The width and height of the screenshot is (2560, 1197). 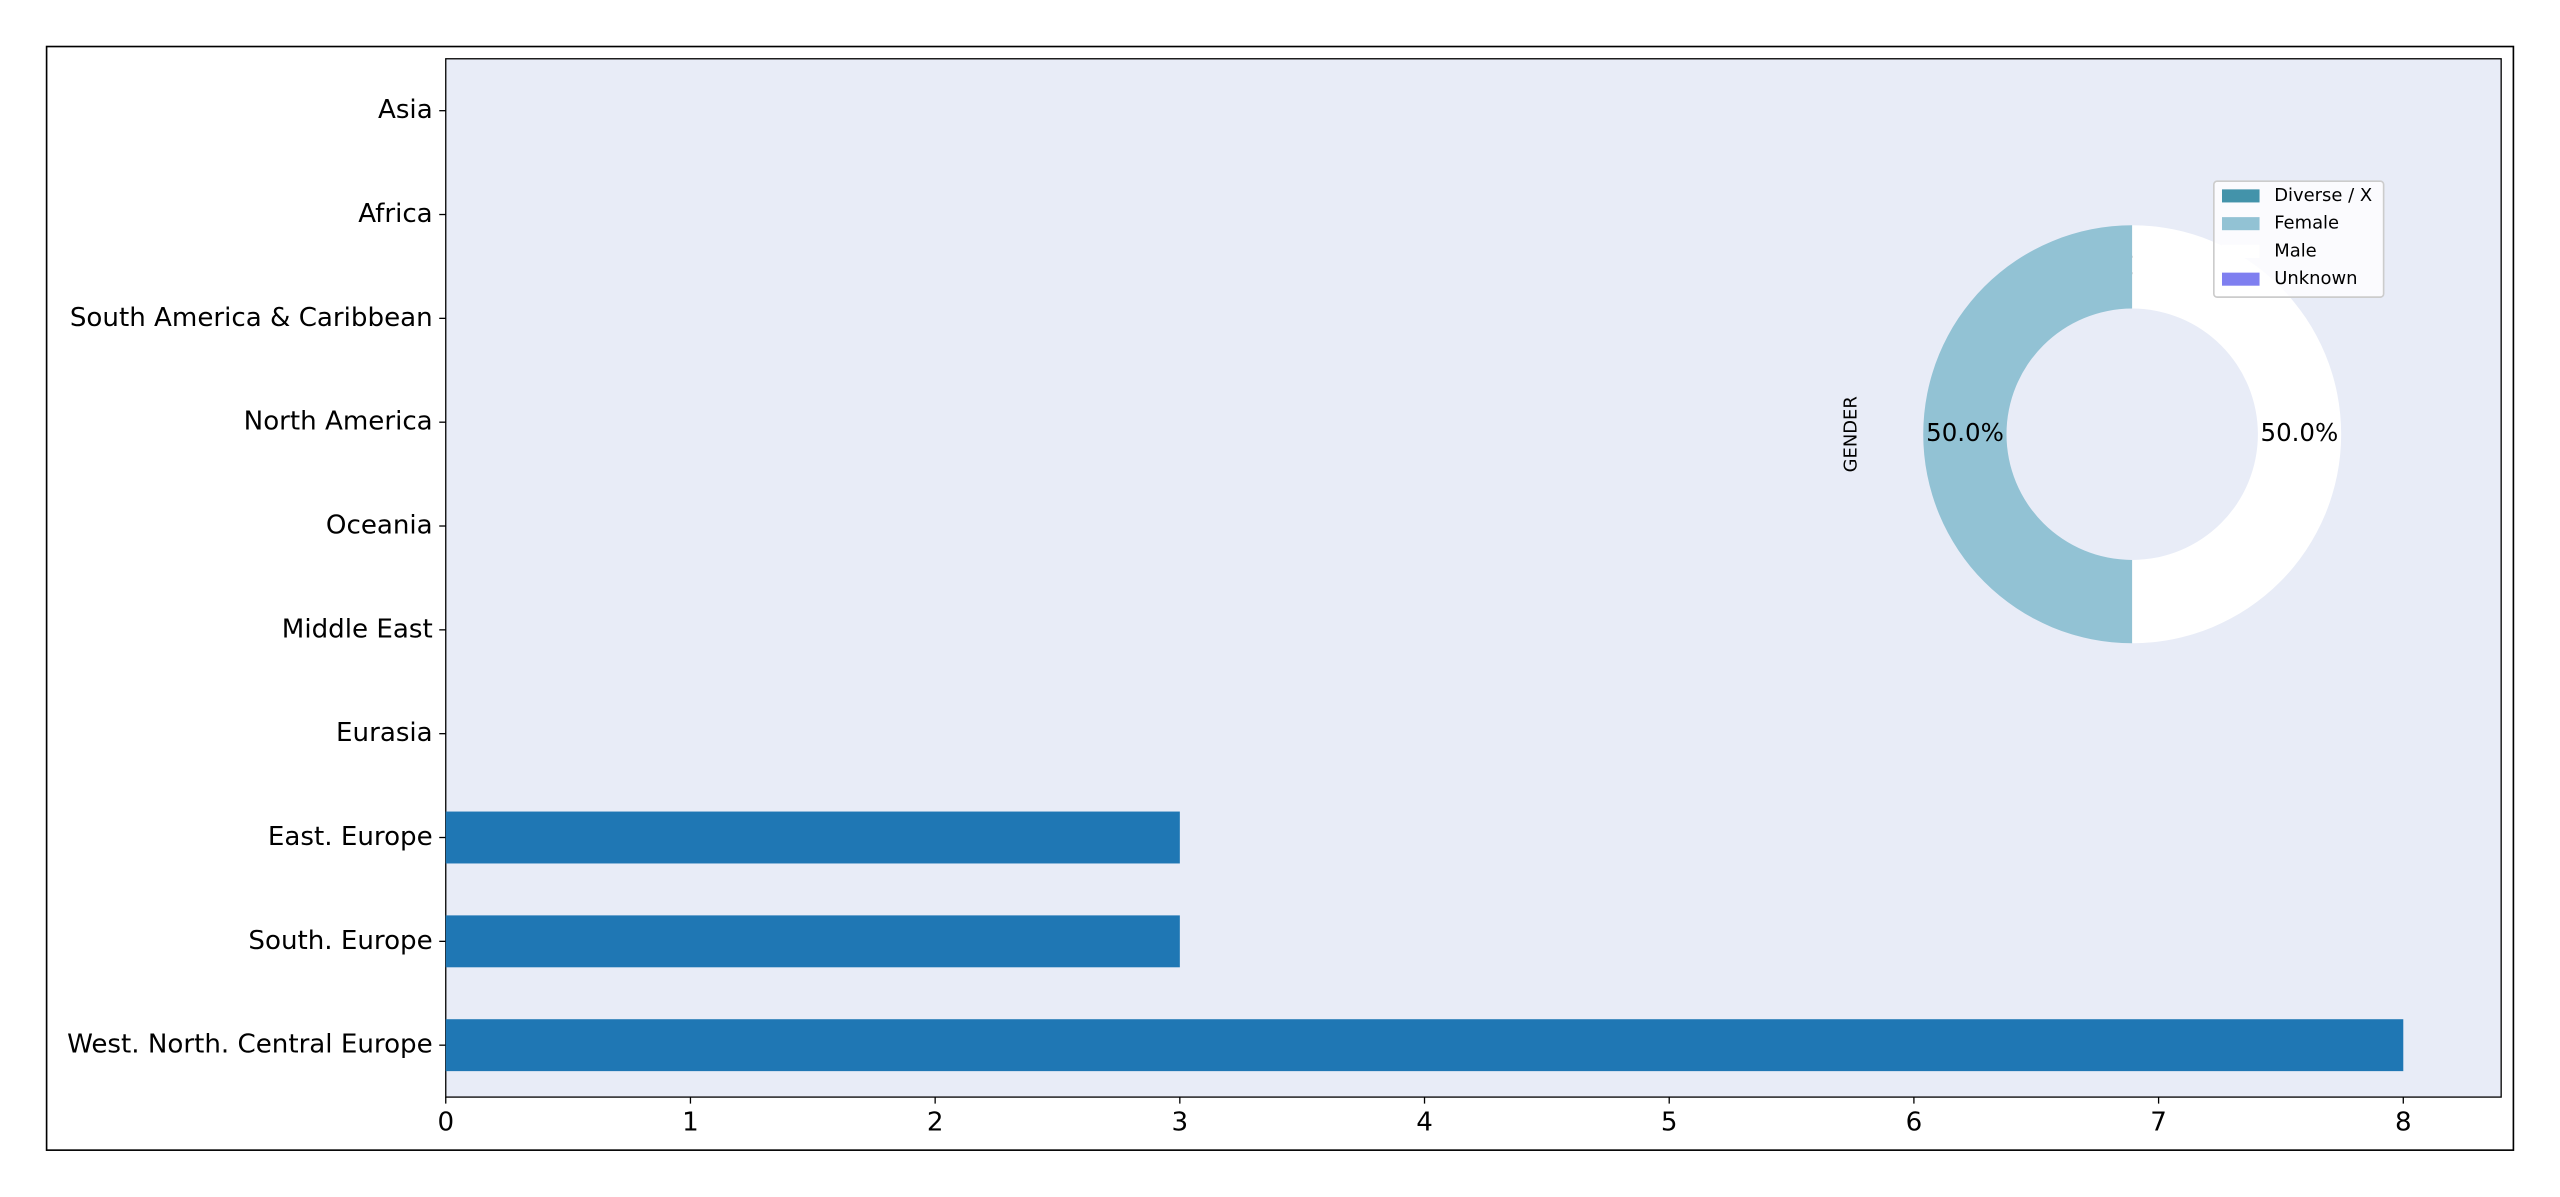 I want to click on pie-ylabel: GENDER, so click(x=1850, y=434).